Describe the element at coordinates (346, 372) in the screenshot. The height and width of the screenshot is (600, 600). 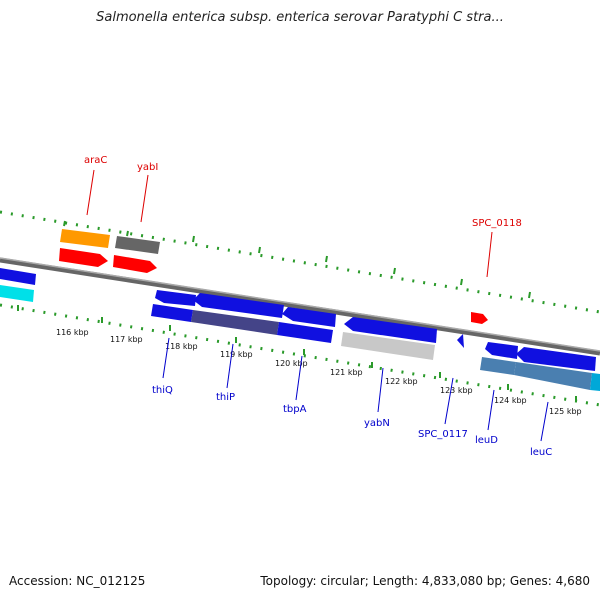
I see `tick-label-121: 121 kbp` at that location.